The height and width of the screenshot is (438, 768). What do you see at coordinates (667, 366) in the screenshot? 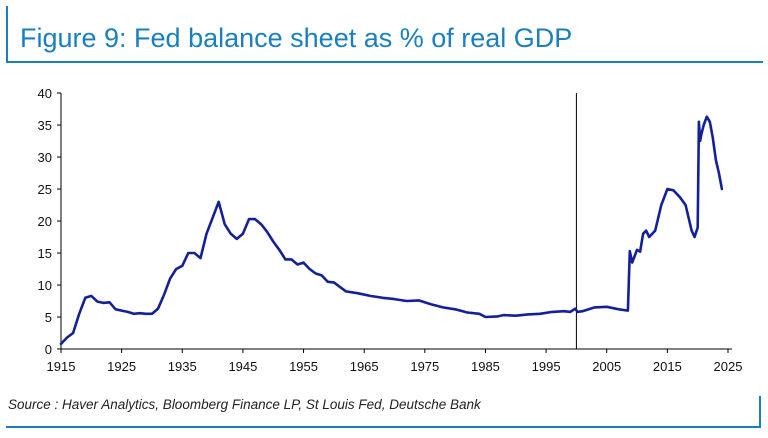
I see `x-tick-label: 2015` at bounding box center [667, 366].